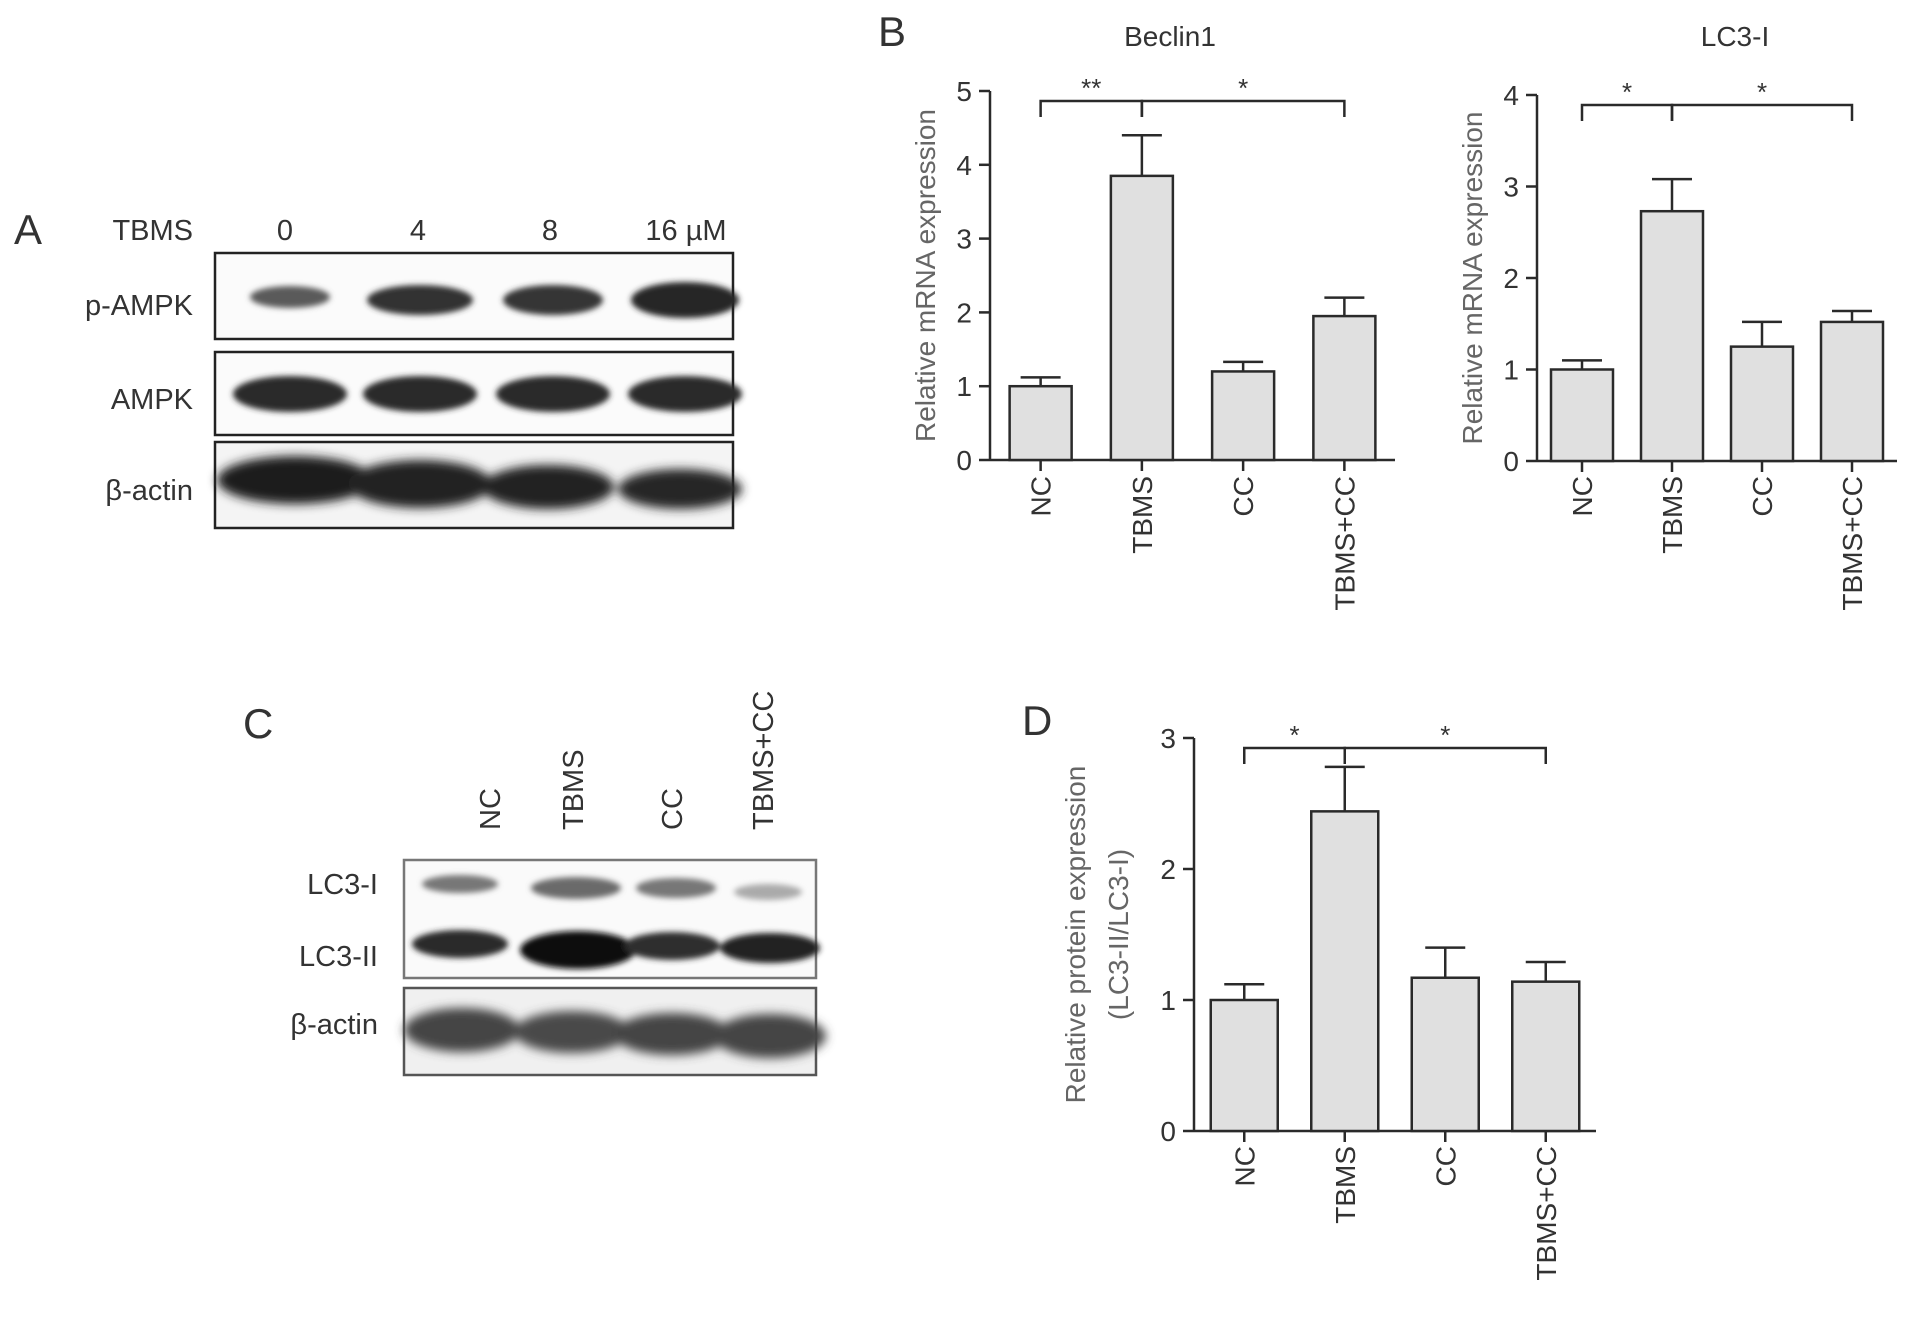 This screenshot has height=1319, width=1913. I want to click on blot-row-label-actin-c: β-actin, so click(334, 1025).